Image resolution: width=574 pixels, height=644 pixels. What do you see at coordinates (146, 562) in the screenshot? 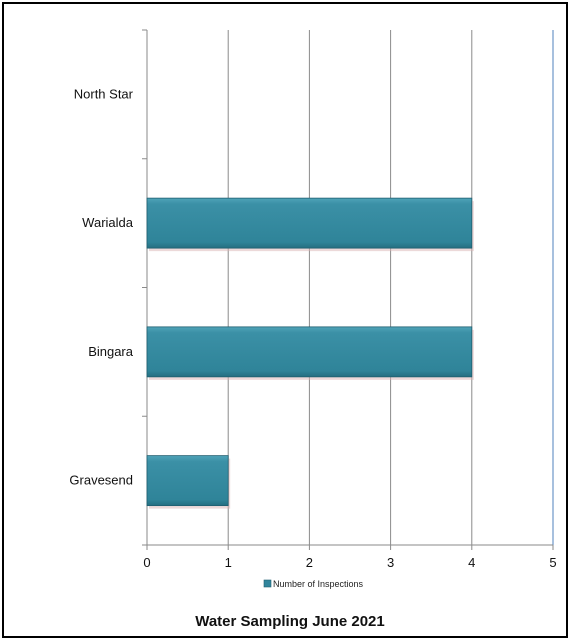
I see `x-tick-label: 0` at bounding box center [146, 562].